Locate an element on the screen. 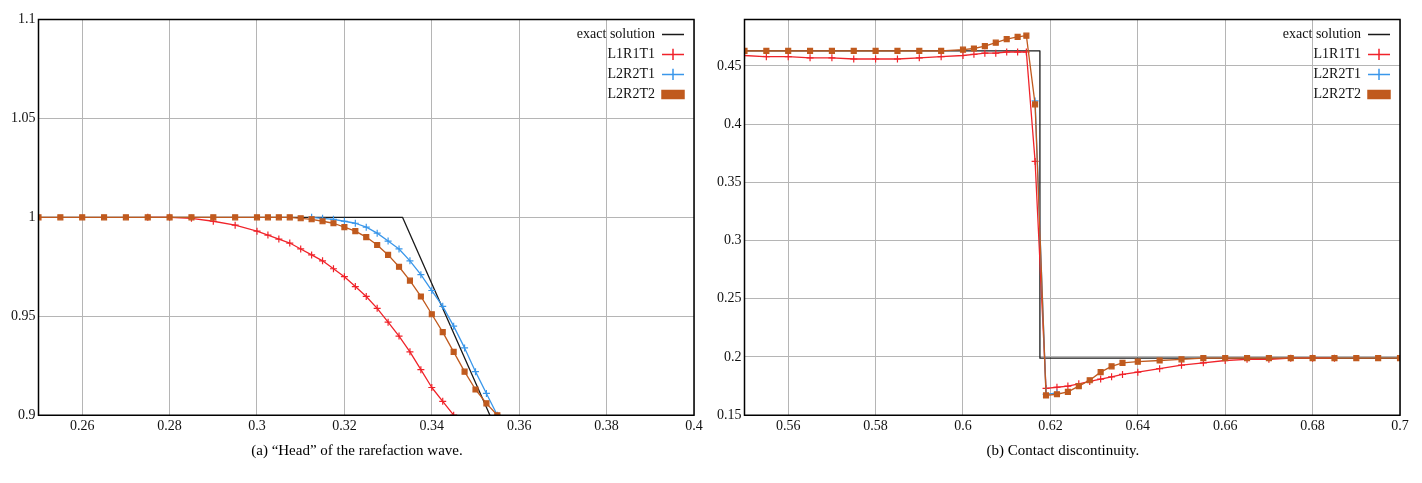  text: (a) “Head” of the rarefaction wave. is located at coordinates (357, 450).